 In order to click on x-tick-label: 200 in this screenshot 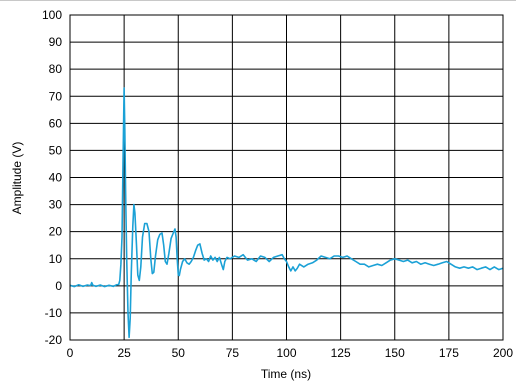, I will do `click(503, 353)`.